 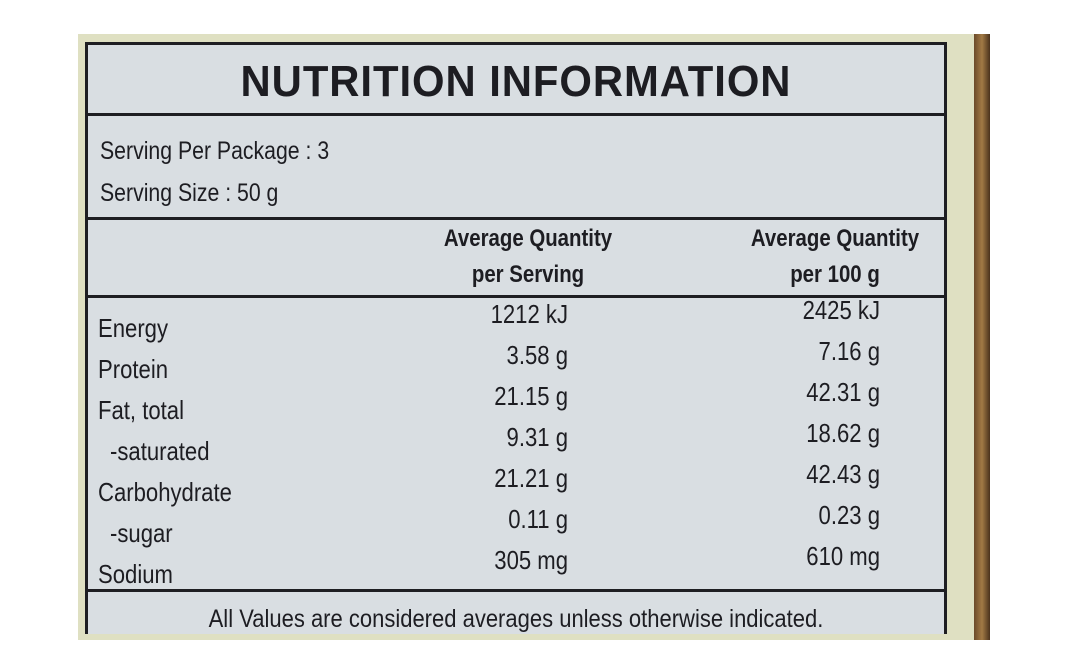 What do you see at coordinates (841, 310) in the screenshot?
I see `cell-value: 2425 kJ` at bounding box center [841, 310].